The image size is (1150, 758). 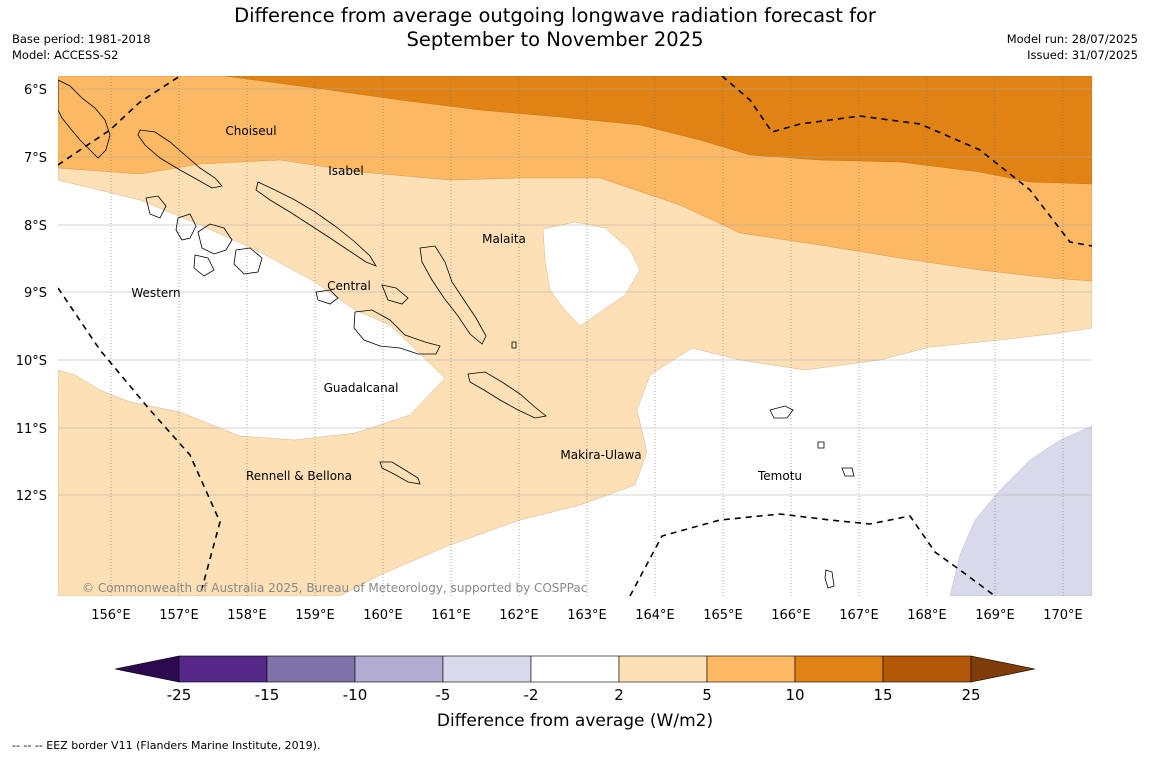 I want to click on base-period-text: Base period: 1981-2018, so click(x=81, y=39).